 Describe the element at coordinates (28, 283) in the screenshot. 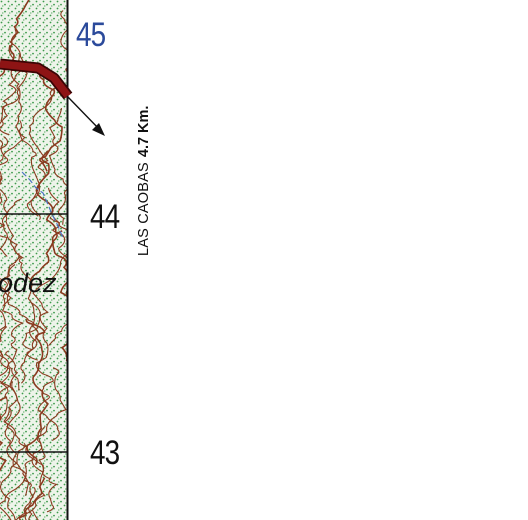

I see `place-name-label: odez` at that location.